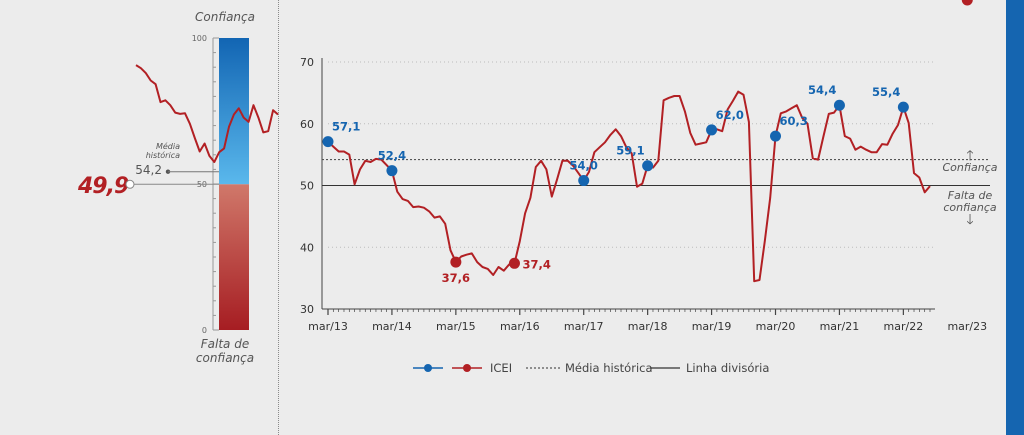 The image size is (1024, 435). What do you see at coordinates (970, 167) in the screenshot?
I see `confidence-up-text: Confiança` at bounding box center [970, 167].